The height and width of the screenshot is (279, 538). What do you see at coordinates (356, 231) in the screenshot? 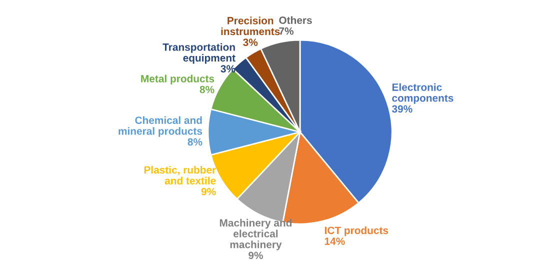
I see `slice-label: ICT products` at bounding box center [356, 231].